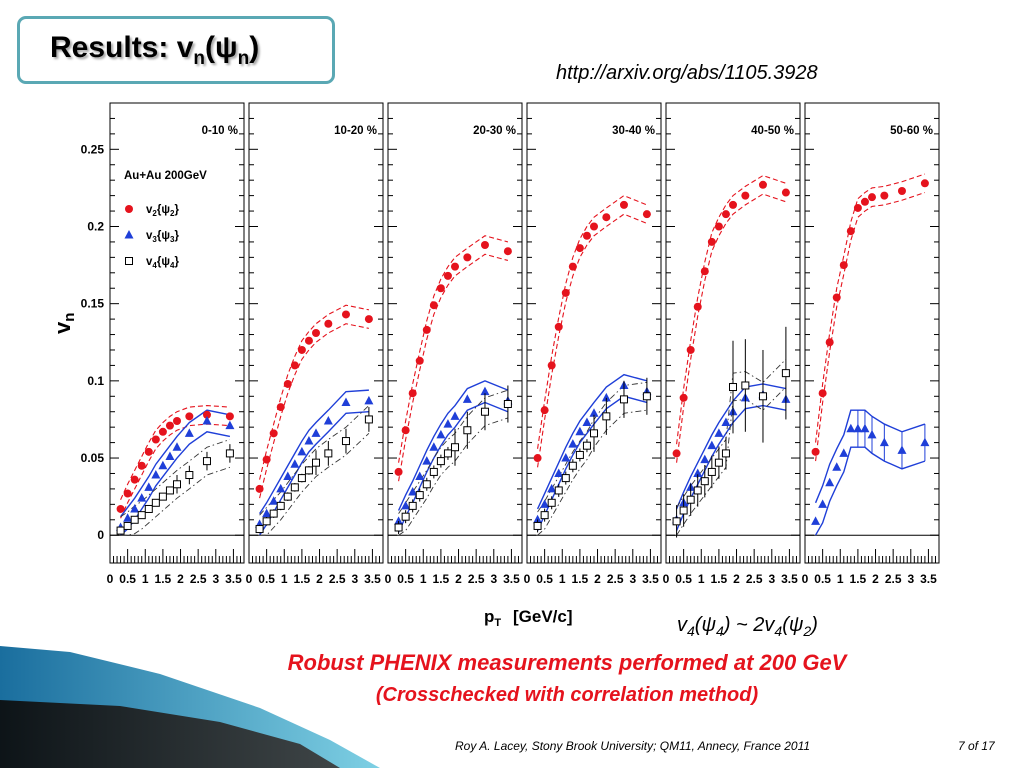  What do you see at coordinates (544, 579) in the screenshot?
I see `x-tick-label: 0.5` at bounding box center [544, 579].